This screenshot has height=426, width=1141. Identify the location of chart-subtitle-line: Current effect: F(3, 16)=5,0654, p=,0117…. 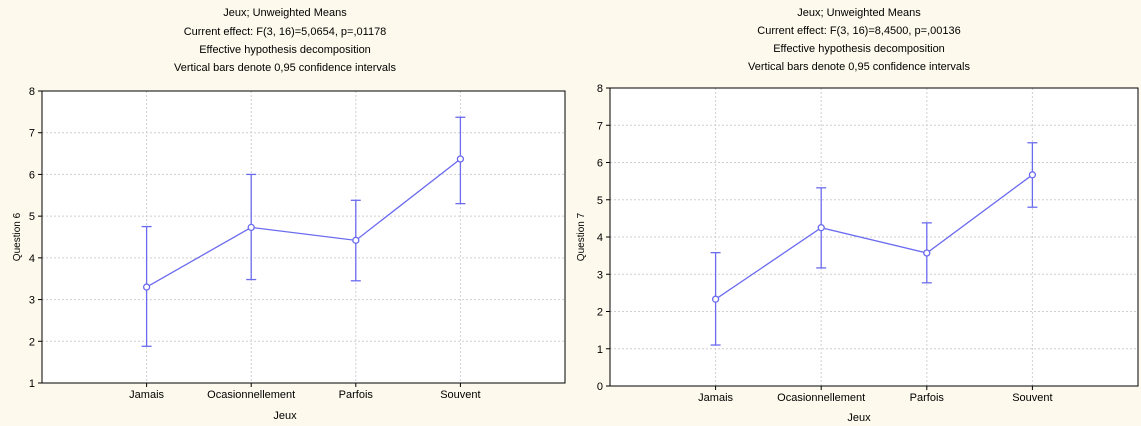
(285, 32).